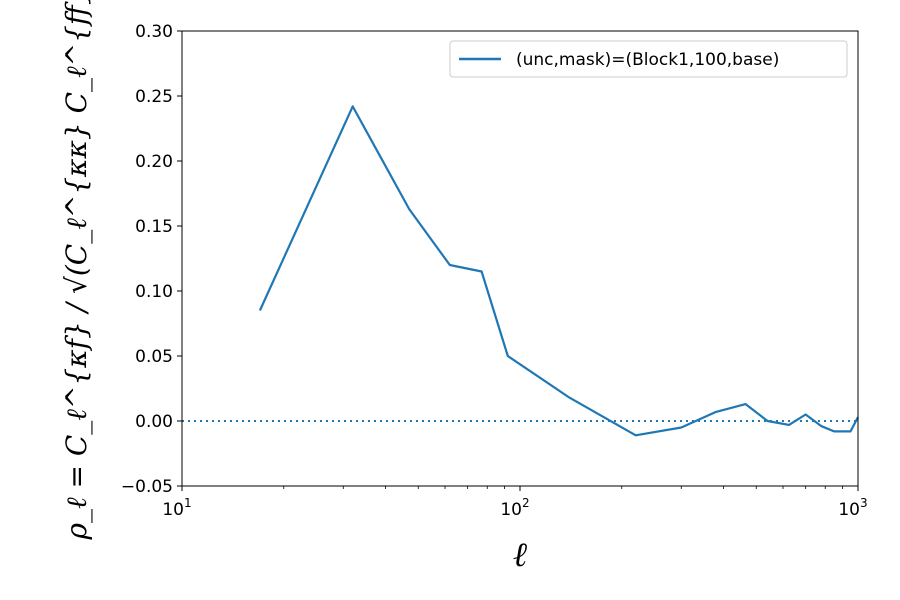 This screenshot has width=900, height=600. What do you see at coordinates (154, 422) in the screenshot?
I see `y-tick-label: 0.00` at bounding box center [154, 422].